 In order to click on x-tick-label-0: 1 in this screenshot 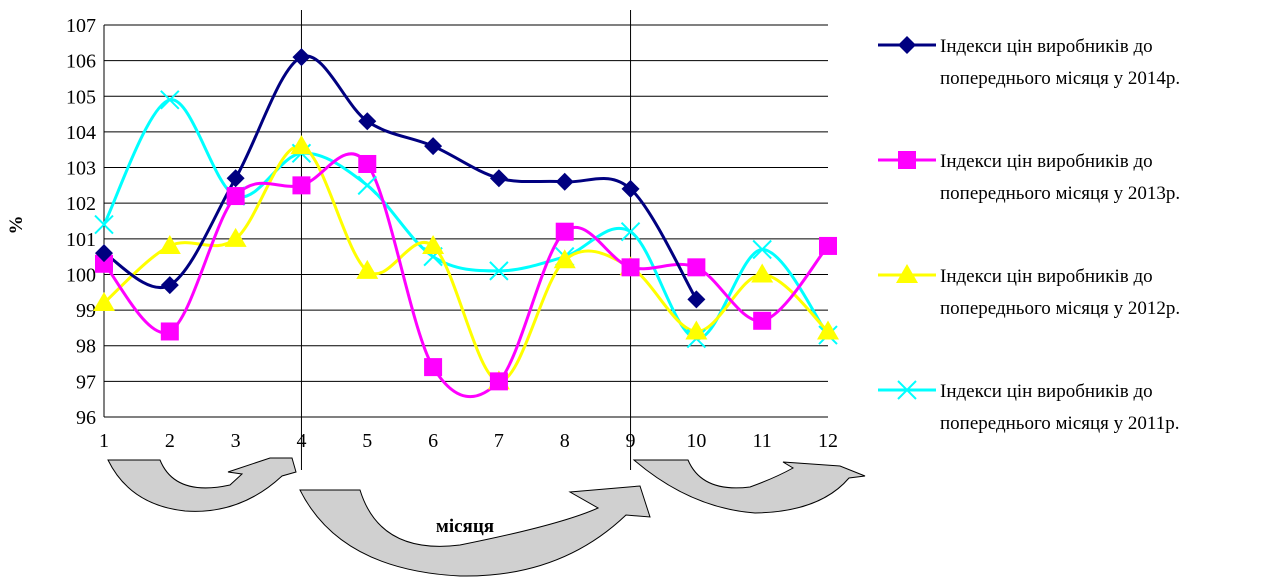, I will do `click(104, 441)`.